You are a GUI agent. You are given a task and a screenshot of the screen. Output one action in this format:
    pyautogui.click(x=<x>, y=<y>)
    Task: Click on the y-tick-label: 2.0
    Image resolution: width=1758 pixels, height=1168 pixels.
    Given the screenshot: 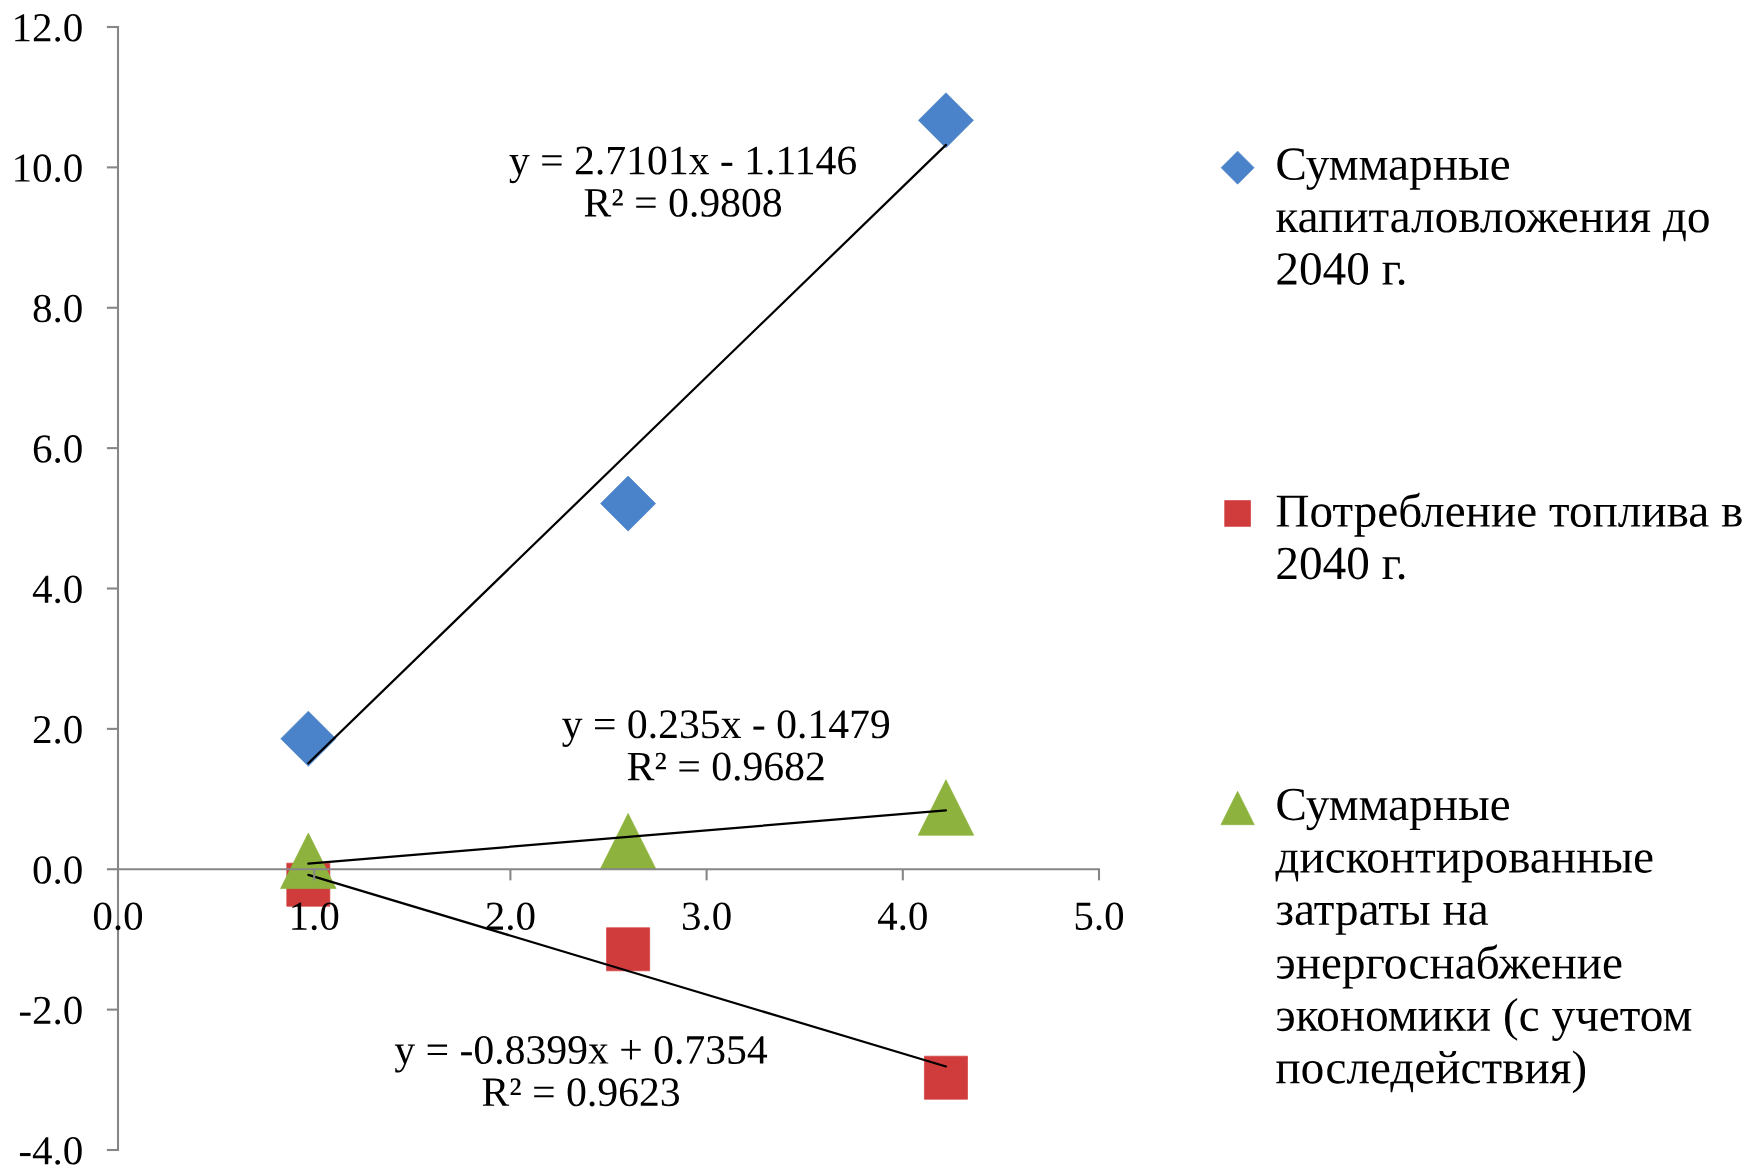 What is the action you would take?
    pyautogui.click(x=57, y=729)
    